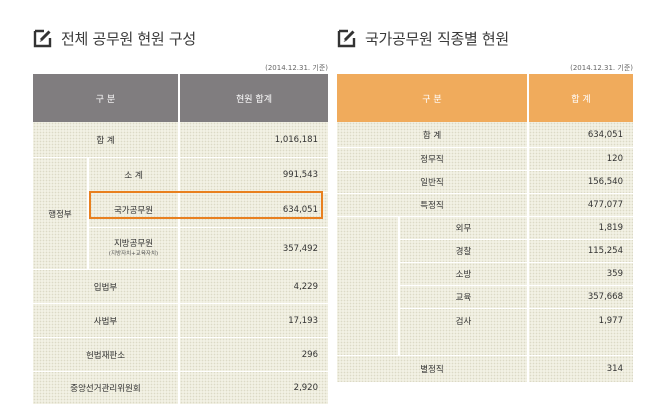  Describe the element at coordinates (614, 159) in the screenshot. I see `row-political-value: 120` at that location.